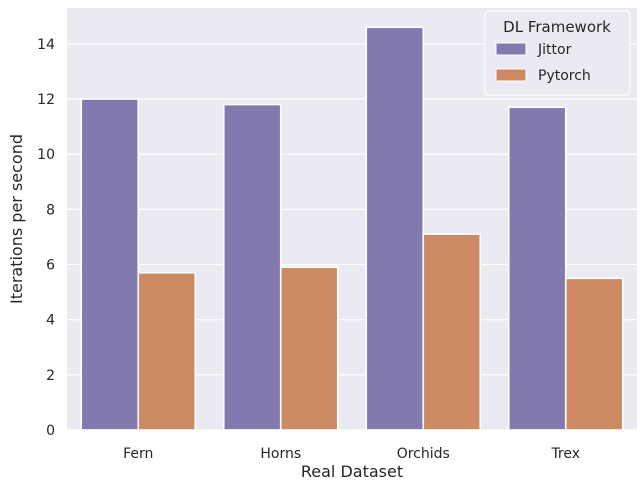 The width and height of the screenshot is (642, 485). Describe the element at coordinates (351, 454) in the screenshot. I see `x-tick-labels: Fern Horns Orchids Trex` at that location.